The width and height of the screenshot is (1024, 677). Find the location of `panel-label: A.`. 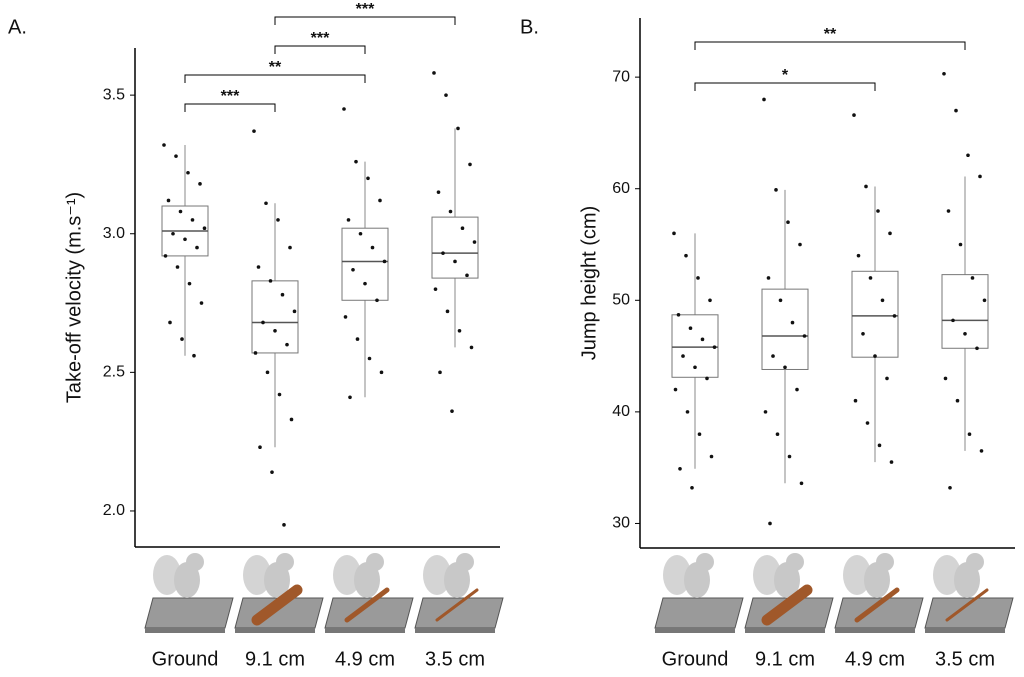

panel-label: A. is located at coordinates (17, 27).